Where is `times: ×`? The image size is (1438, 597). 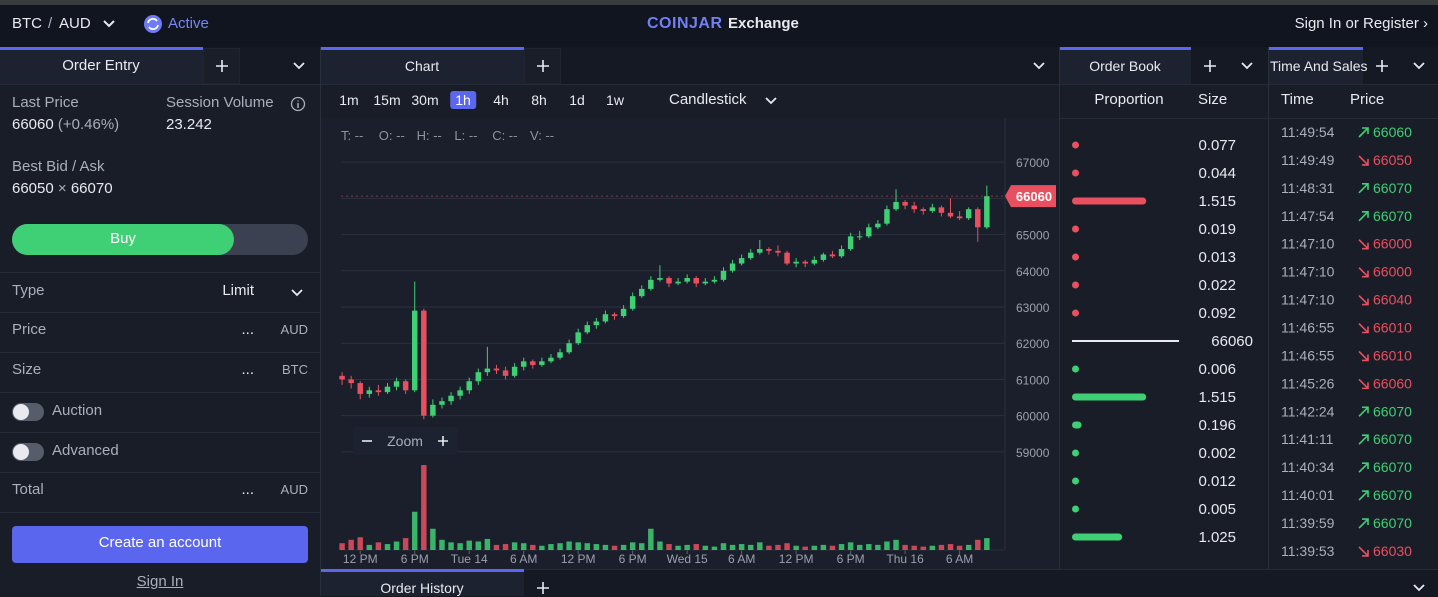 times: × is located at coordinates (62, 188).